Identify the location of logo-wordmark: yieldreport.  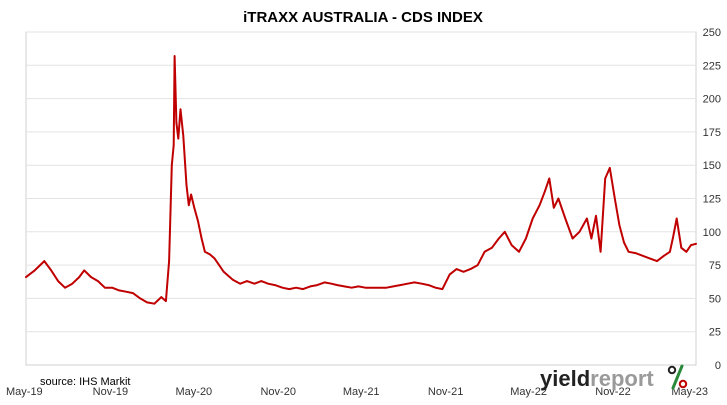
(597, 378).